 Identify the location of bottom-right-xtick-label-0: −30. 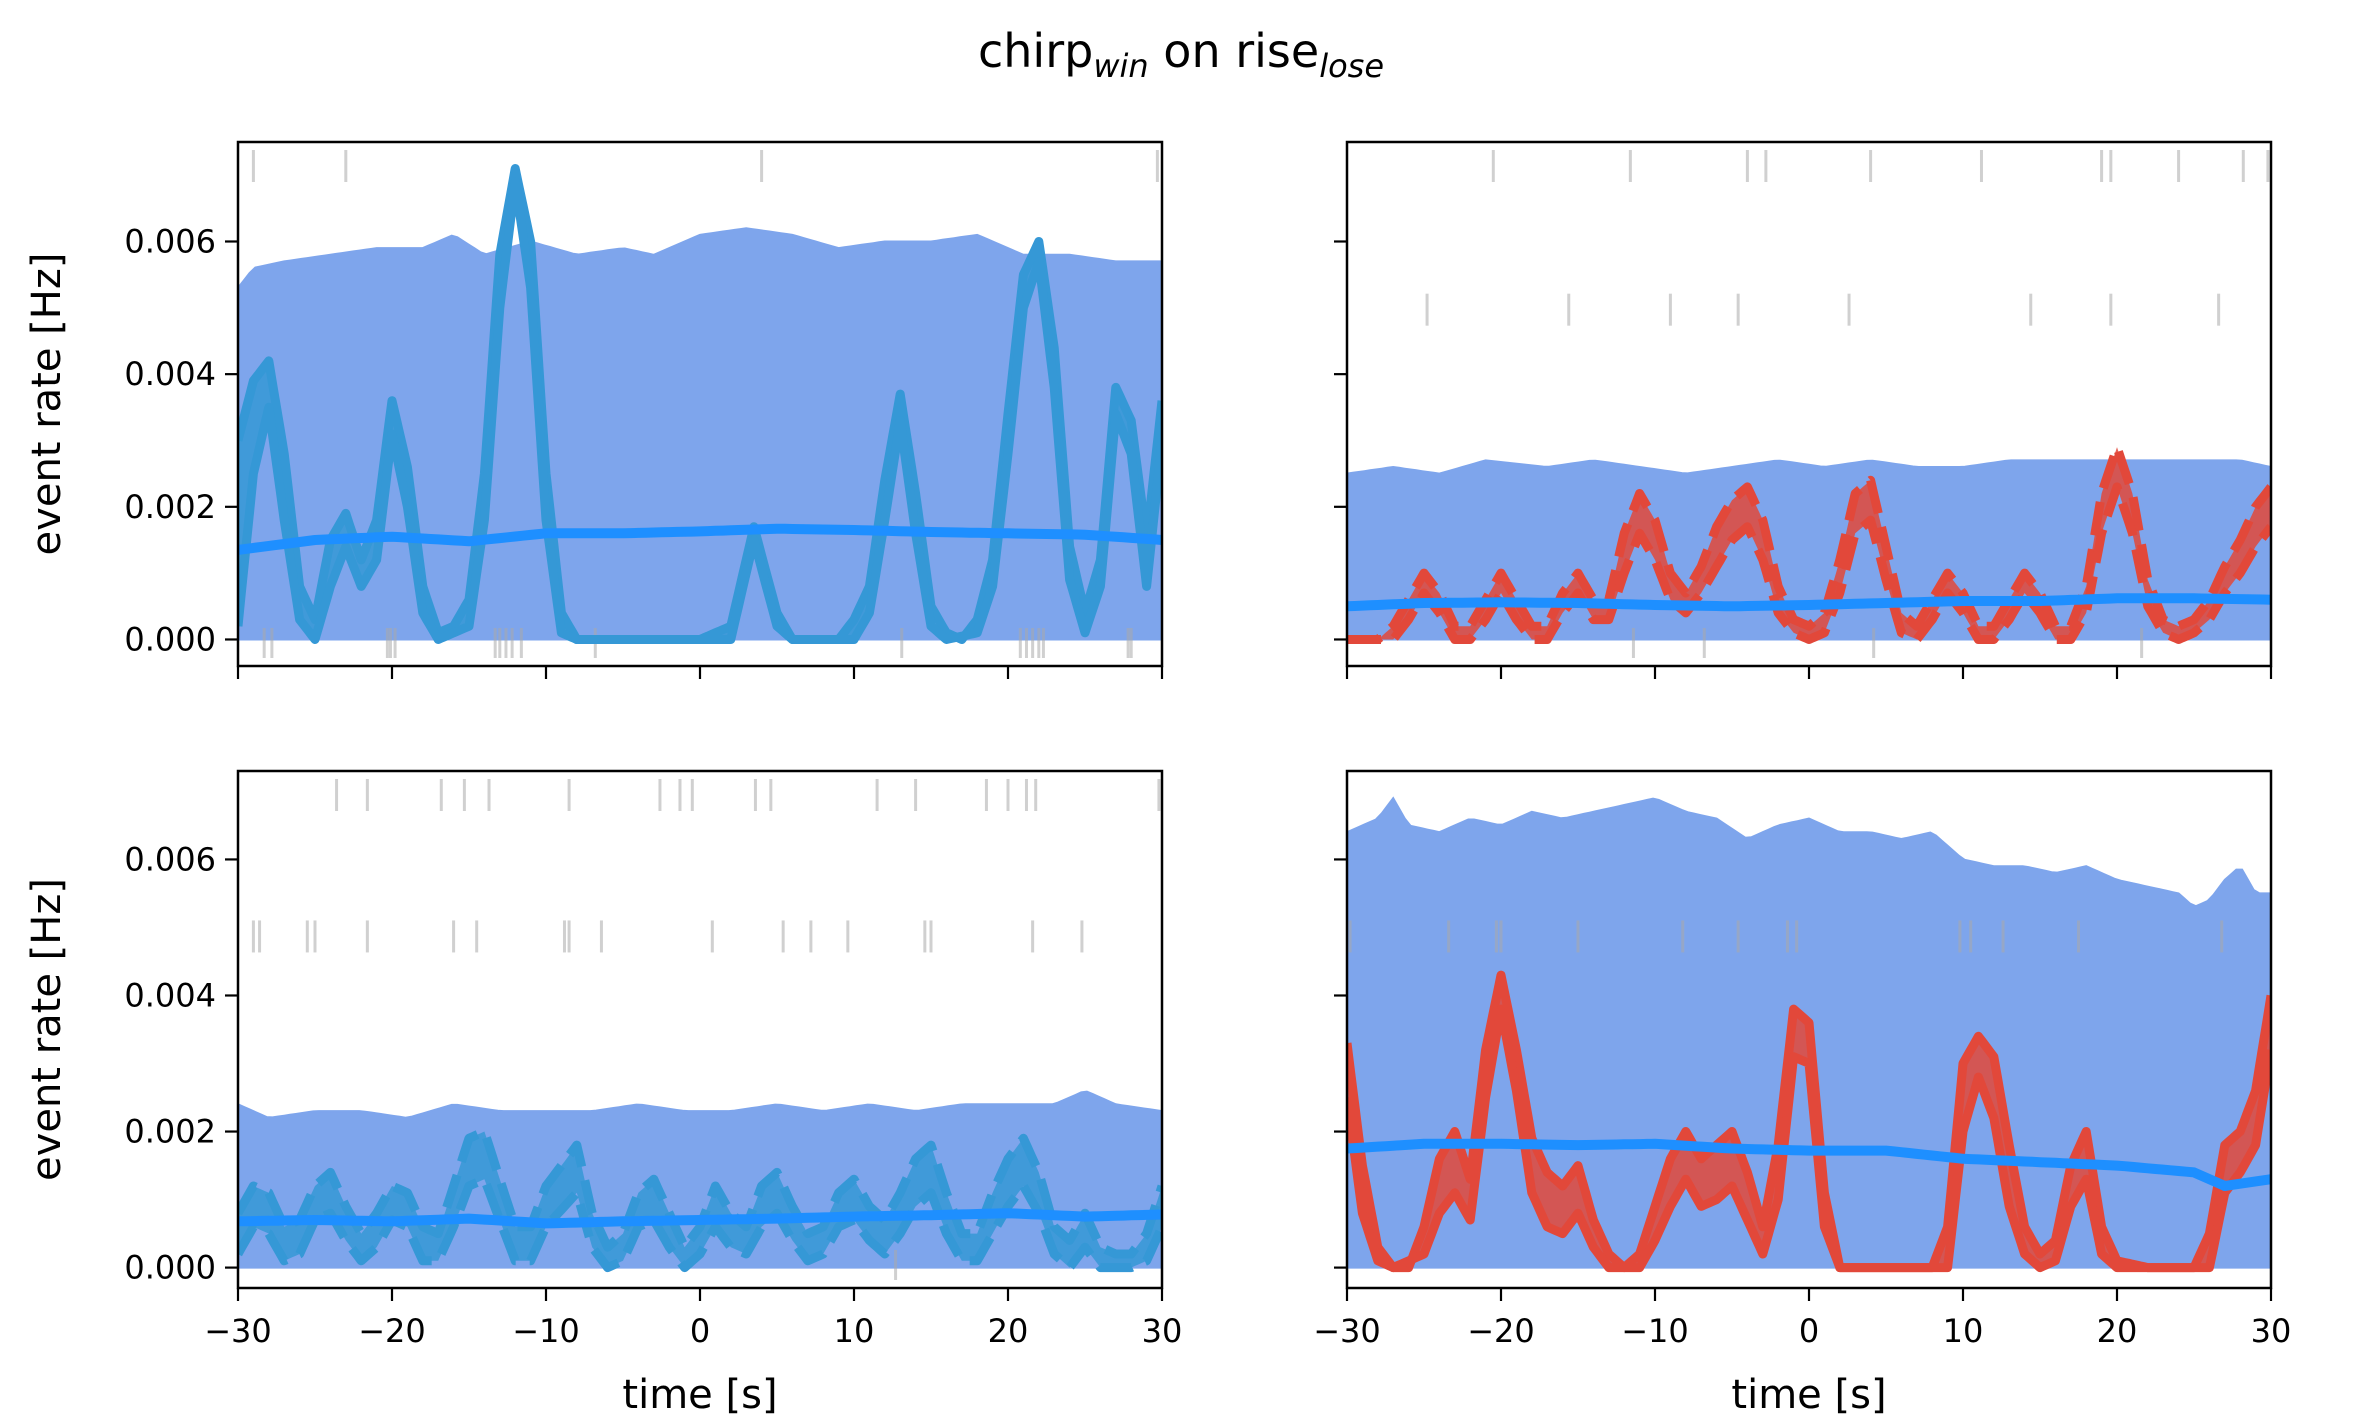
(1347, 1331).